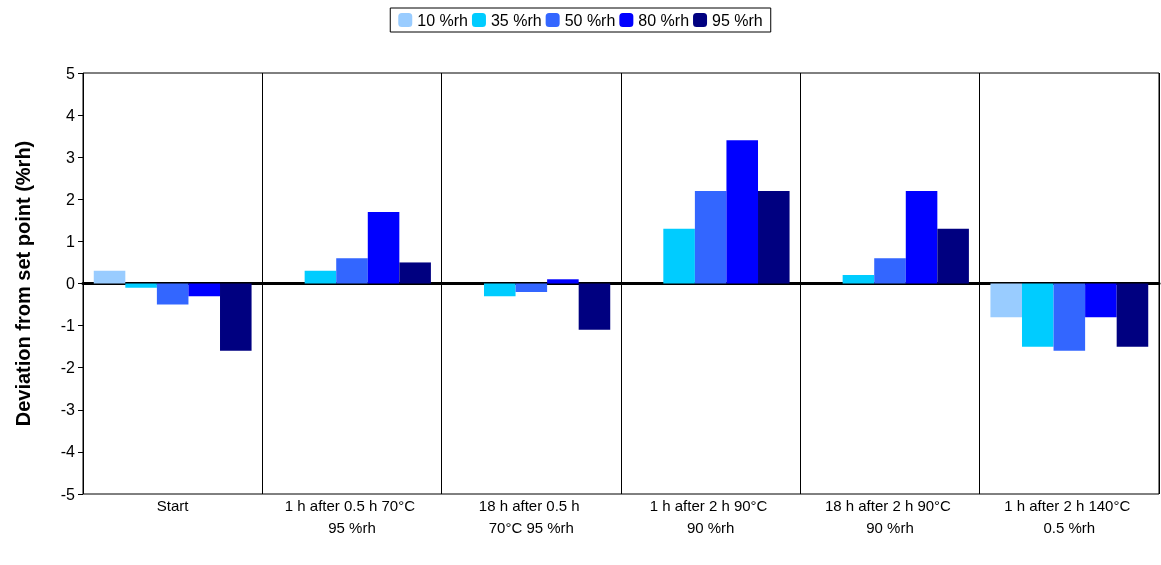 This screenshot has height=565, width=1161. What do you see at coordinates (71, 73) in the screenshot?
I see `y-tick-label: 5` at bounding box center [71, 73].